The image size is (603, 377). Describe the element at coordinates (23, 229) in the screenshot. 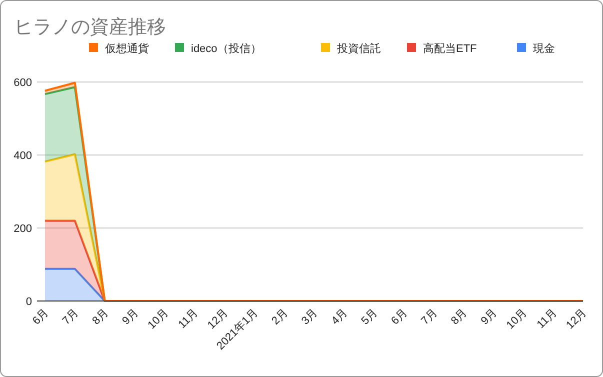

I see `y-tick-label: 200` at that location.